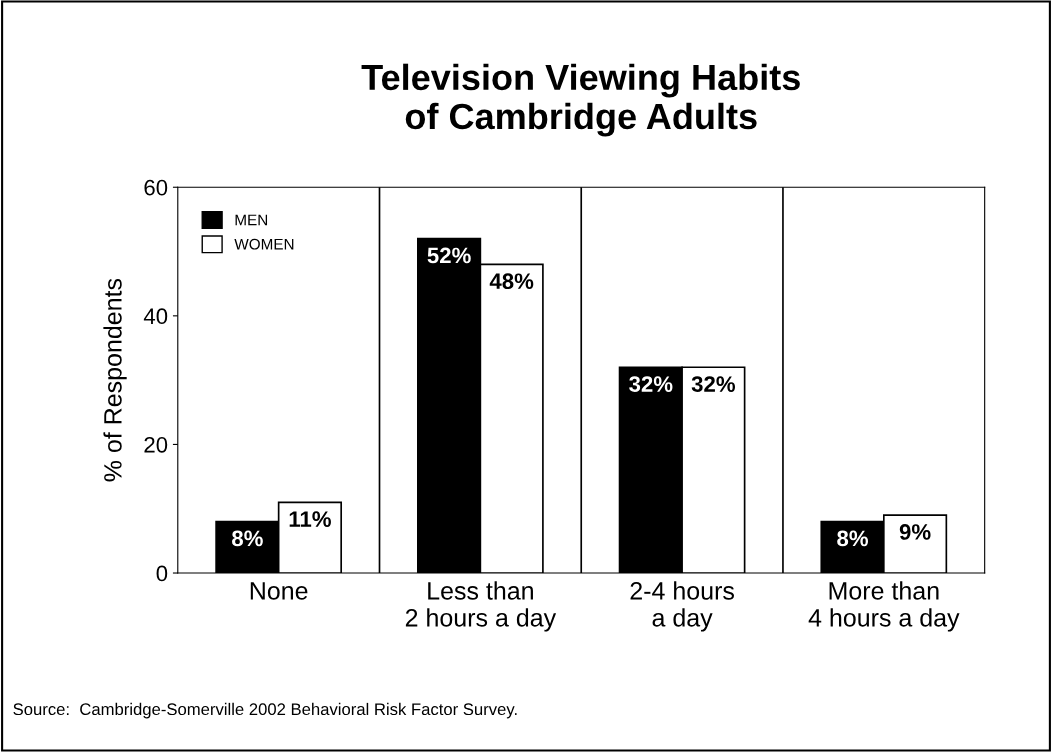  What do you see at coordinates (511, 281) in the screenshot?
I see `data-label: 48%` at bounding box center [511, 281].